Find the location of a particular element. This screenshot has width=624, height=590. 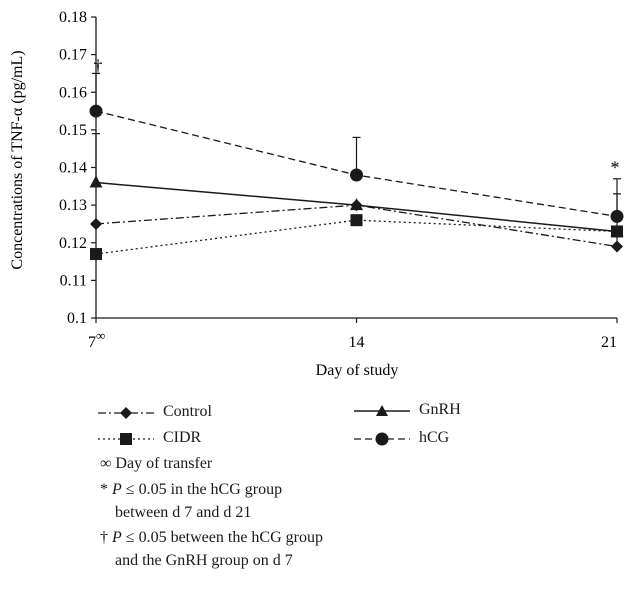

legend-swatch-hcg is located at coordinates (382, 439).